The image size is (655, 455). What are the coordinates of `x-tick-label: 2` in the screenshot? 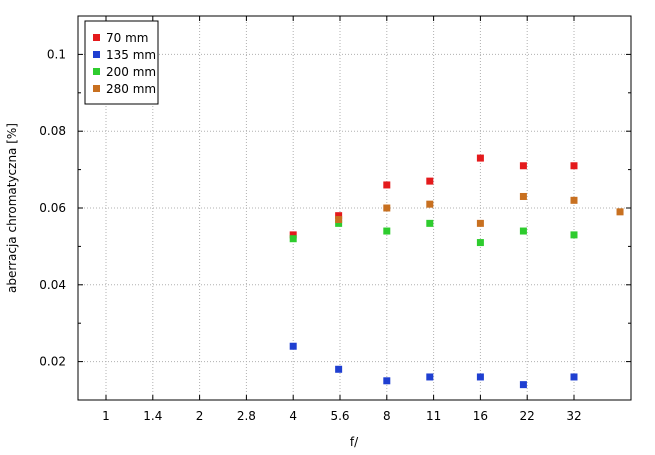 It's located at (200, 416).